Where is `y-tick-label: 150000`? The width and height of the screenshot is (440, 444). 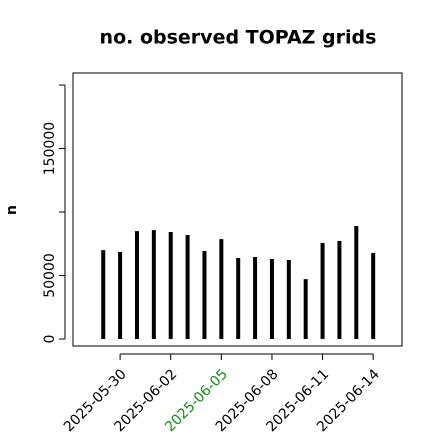
y-tick-label: 150000 is located at coordinates (50, 148).